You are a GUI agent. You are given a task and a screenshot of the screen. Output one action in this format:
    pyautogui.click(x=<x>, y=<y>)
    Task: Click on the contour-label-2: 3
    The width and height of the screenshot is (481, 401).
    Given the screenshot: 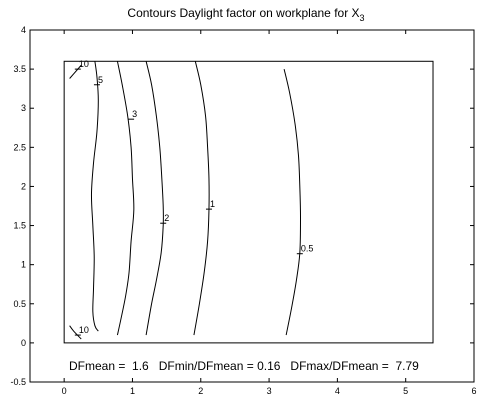 What is the action you would take?
    pyautogui.click(x=134, y=114)
    